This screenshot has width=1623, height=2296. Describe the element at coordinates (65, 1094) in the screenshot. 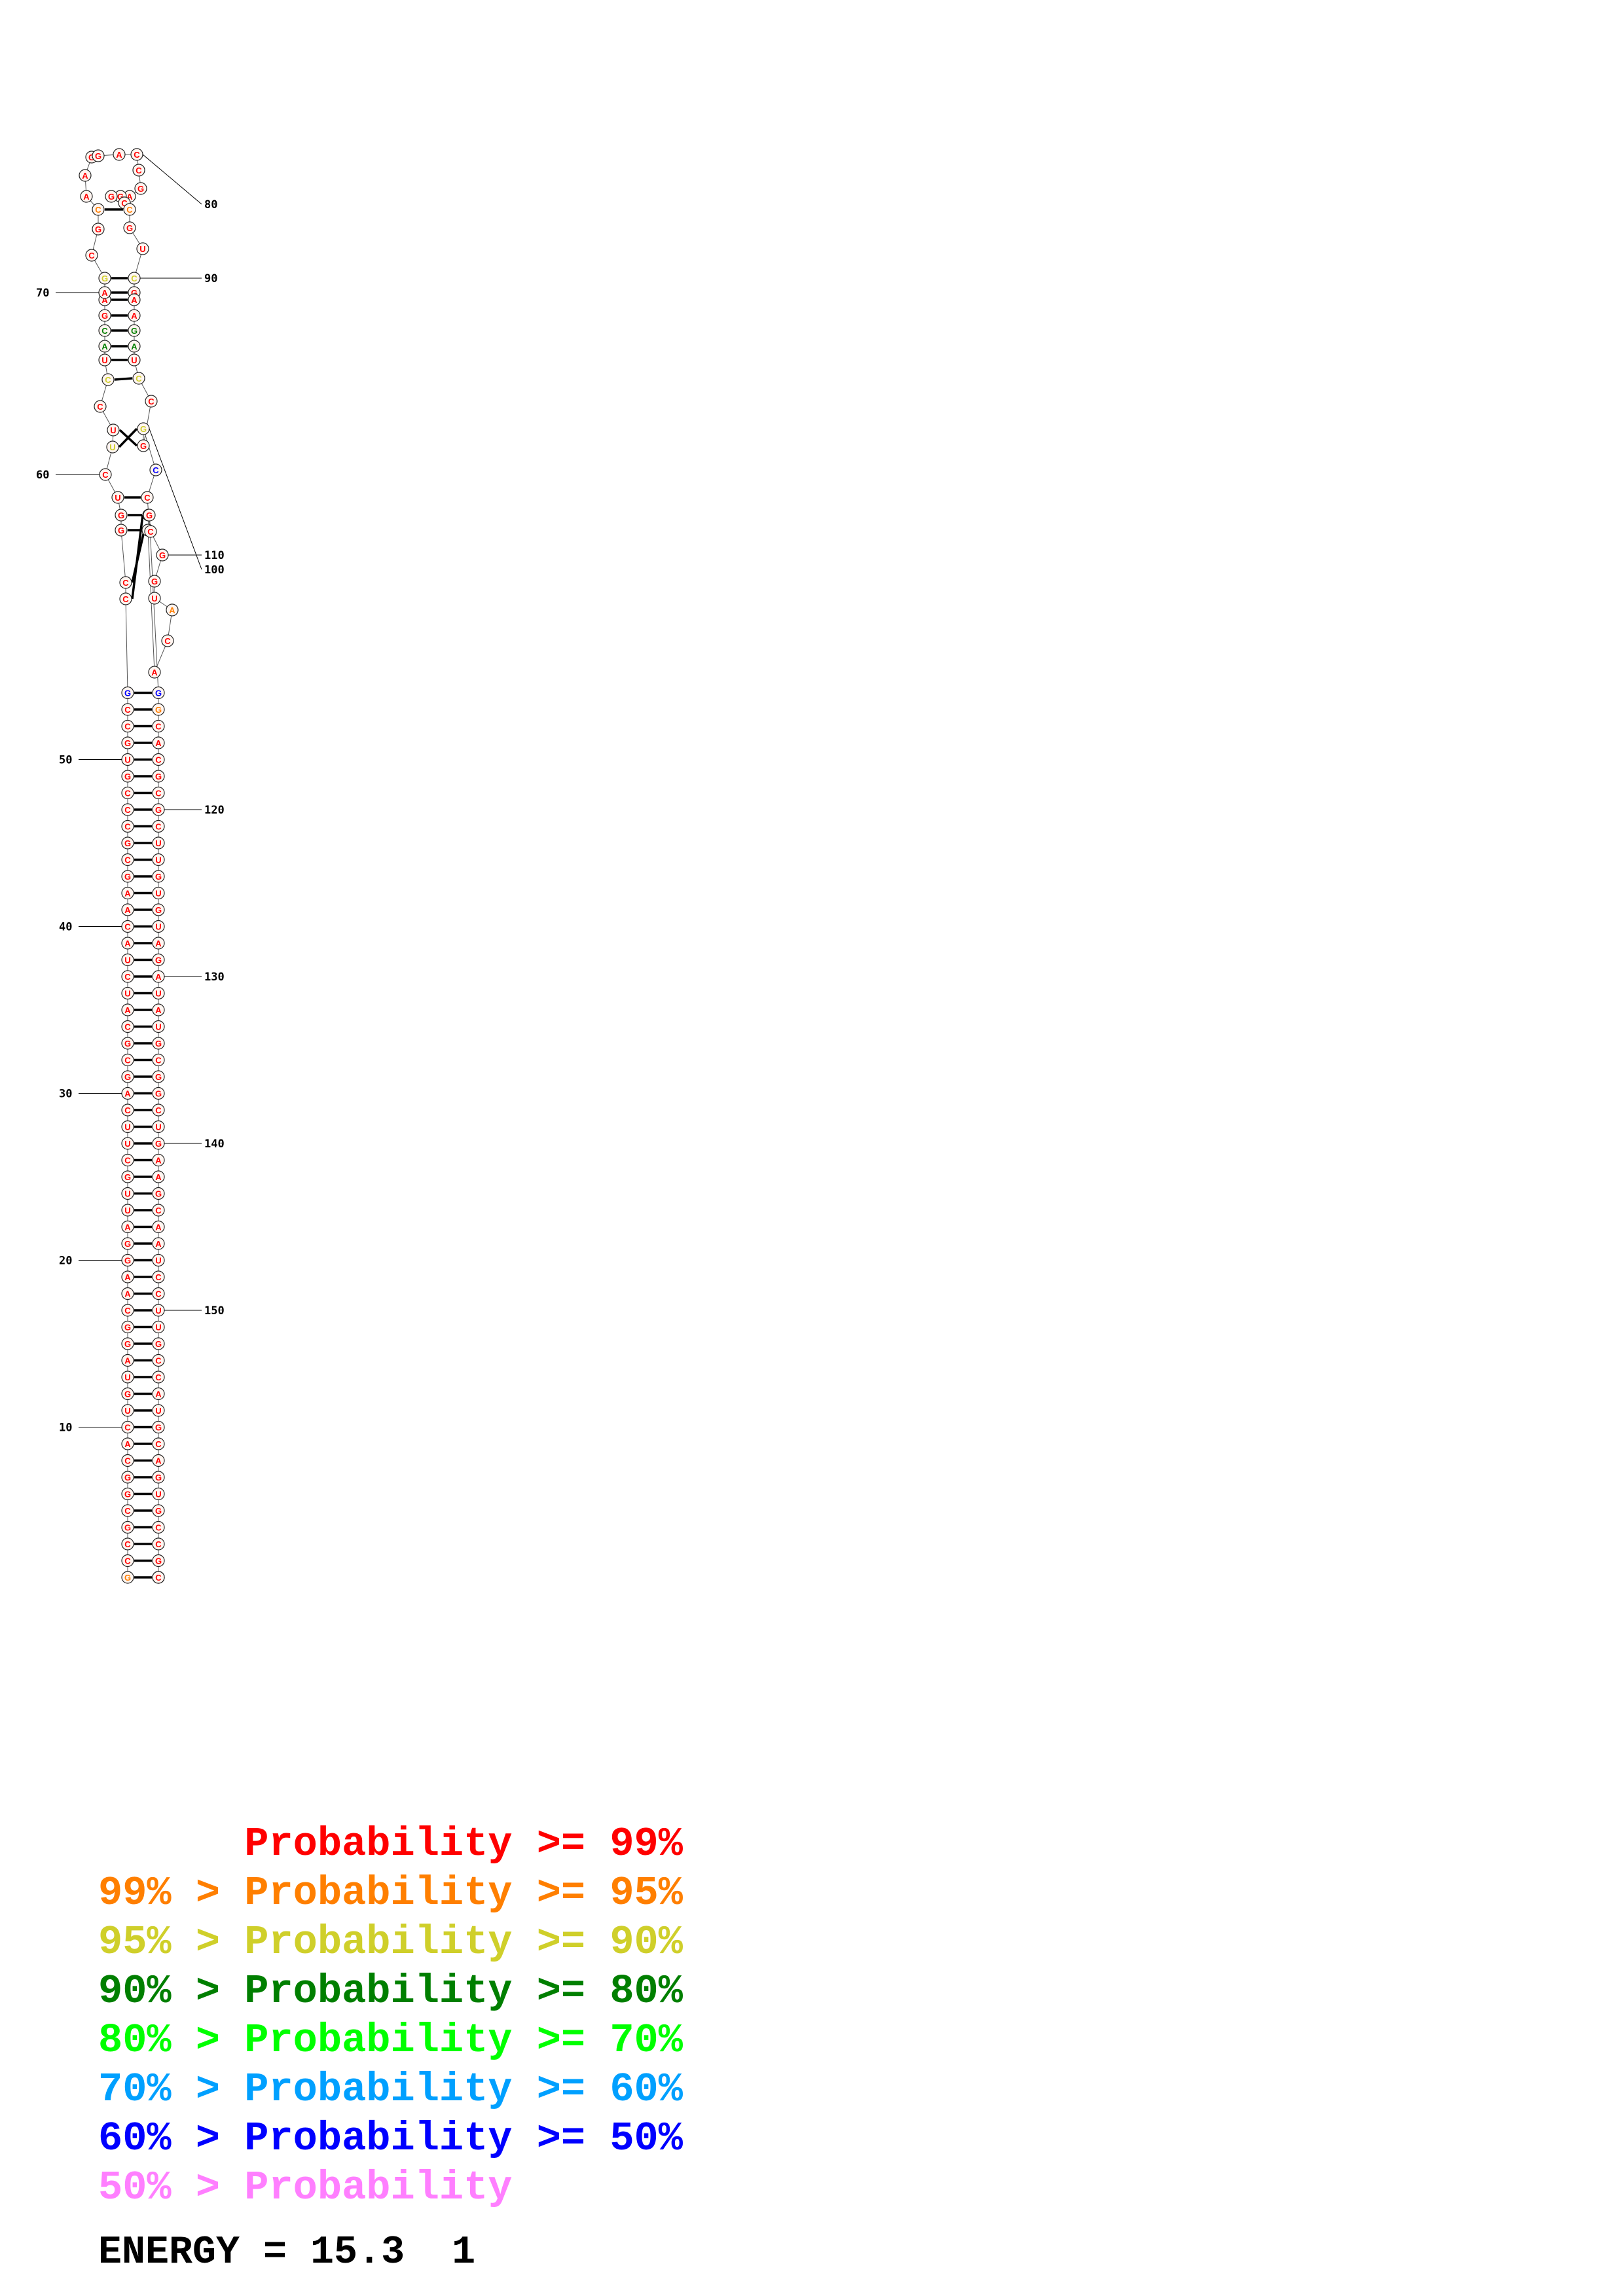

I see `position-label: 30` at that location.